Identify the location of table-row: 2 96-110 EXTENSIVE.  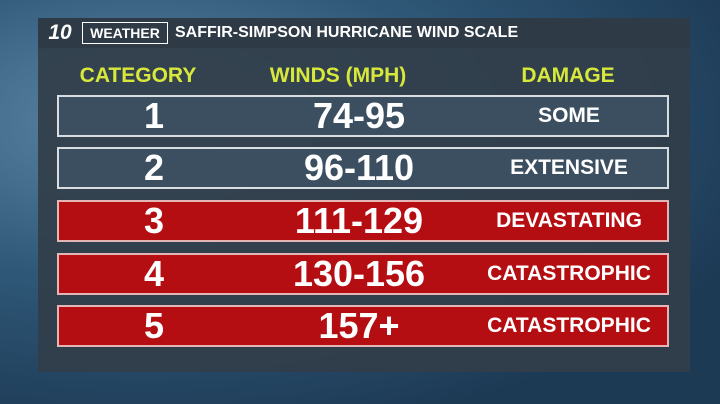
(363, 168).